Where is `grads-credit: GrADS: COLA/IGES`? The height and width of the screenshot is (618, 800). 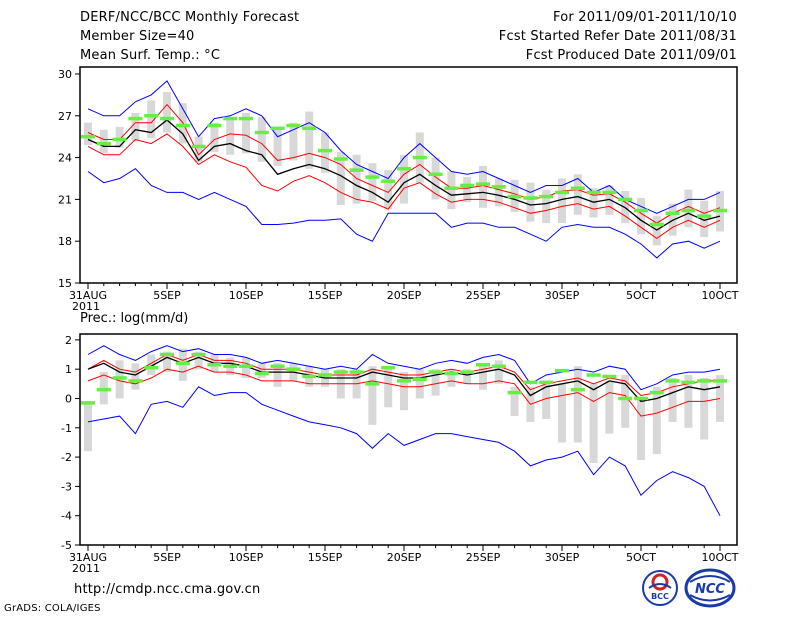 grads-credit: GrADS: COLA/IGES is located at coordinates (52, 608).